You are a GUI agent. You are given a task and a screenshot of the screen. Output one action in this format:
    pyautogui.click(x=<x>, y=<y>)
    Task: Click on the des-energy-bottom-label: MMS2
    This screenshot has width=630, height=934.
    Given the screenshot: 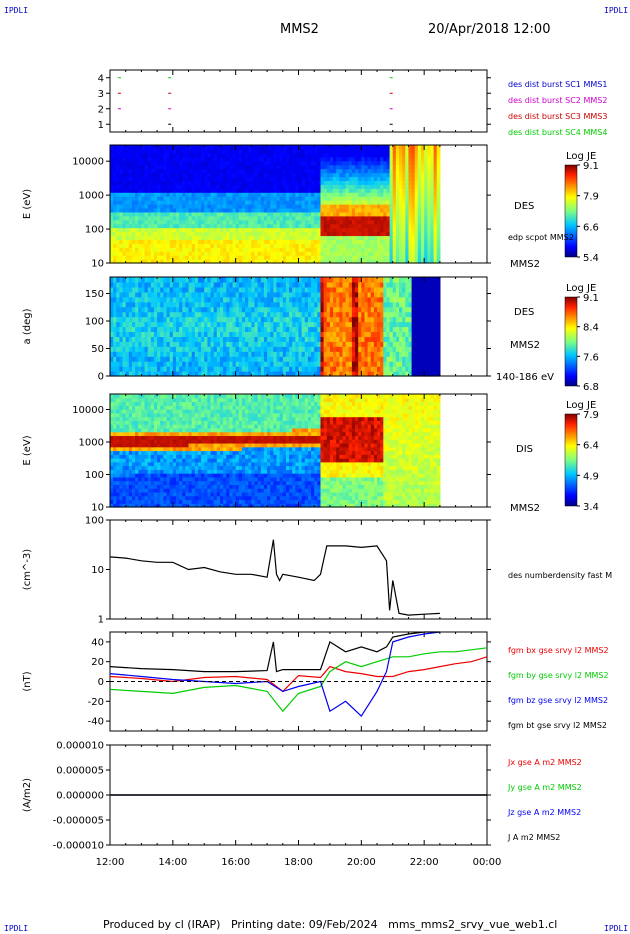 What is the action you would take?
    pyautogui.click(x=525, y=264)
    